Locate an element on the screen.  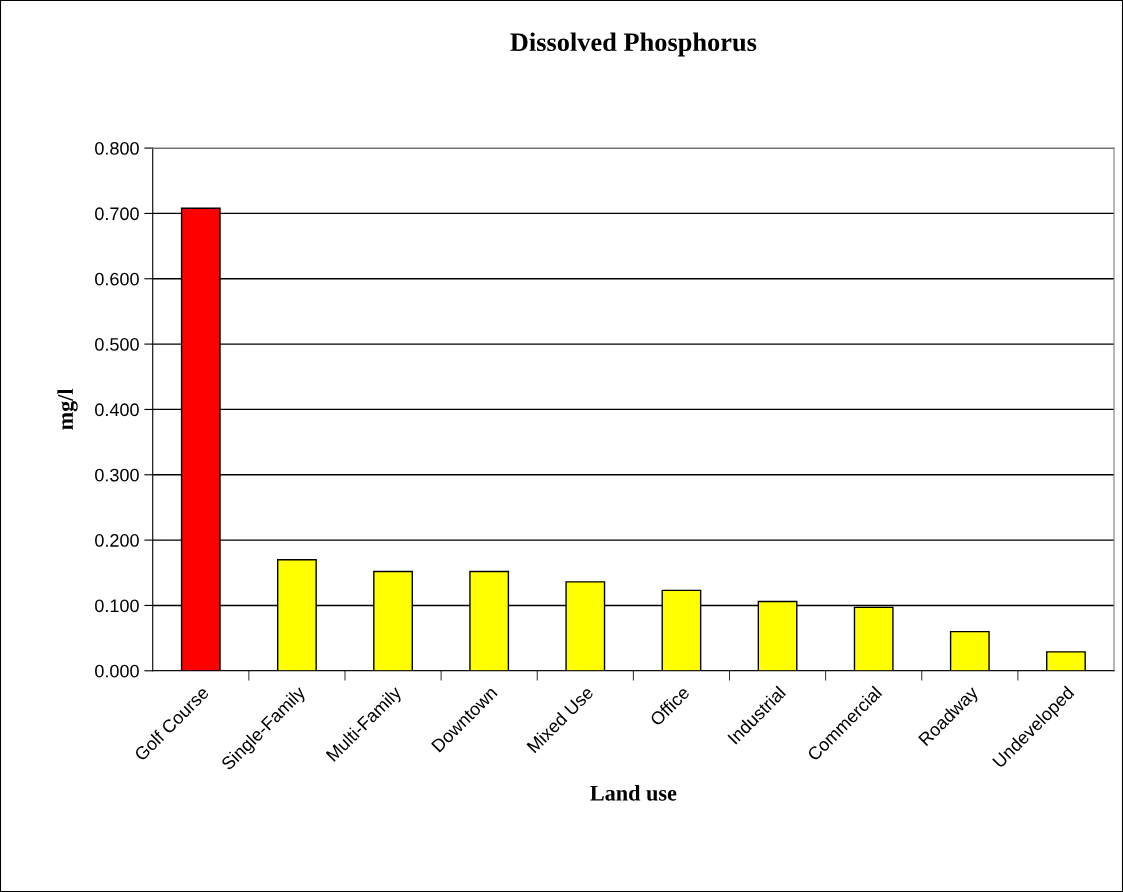
y-tick-label: 0.000 is located at coordinates (117, 671).